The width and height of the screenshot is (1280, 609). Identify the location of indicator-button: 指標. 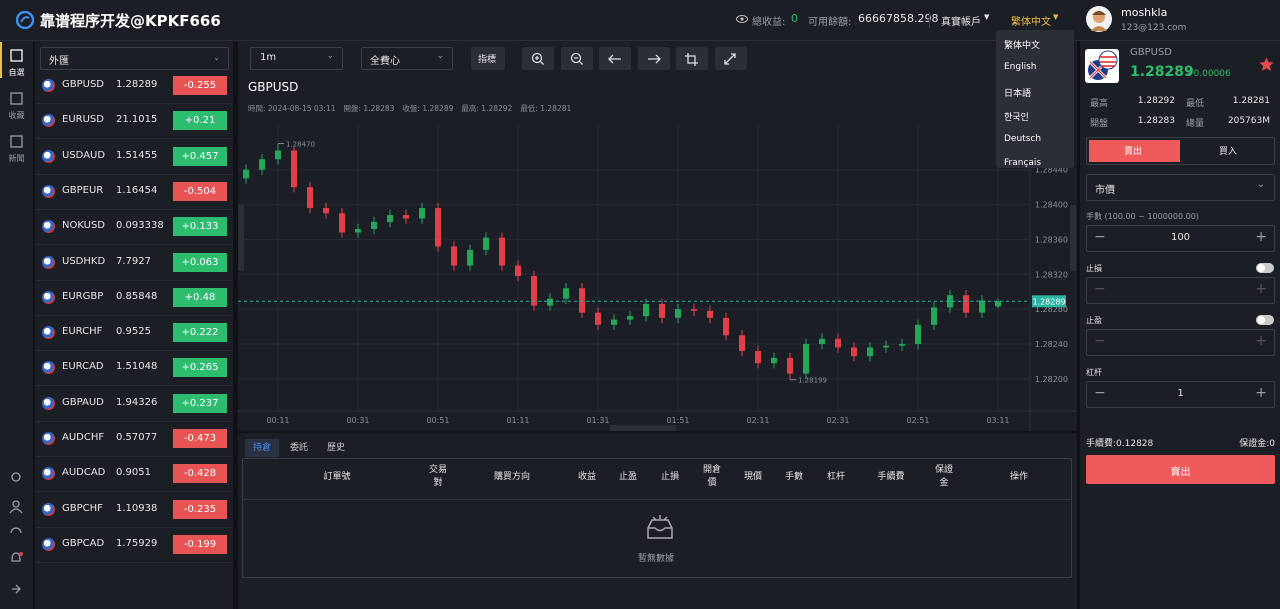
(488, 58).